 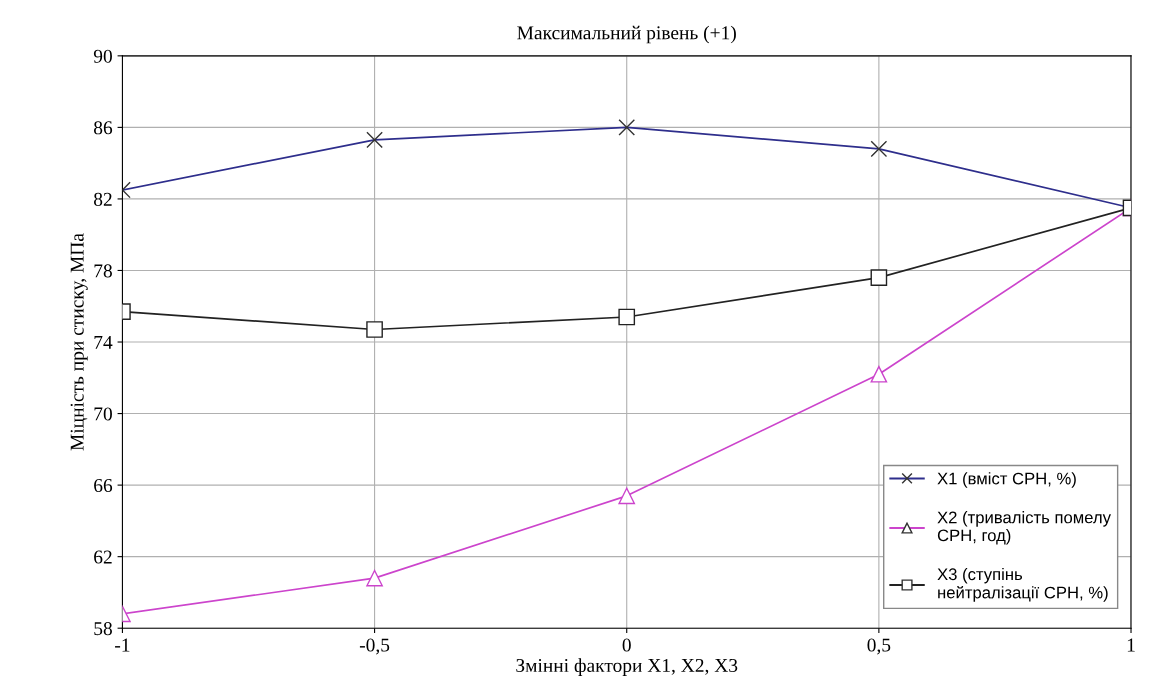 I want to click on x-tick-label: -0,5, so click(x=374, y=646).